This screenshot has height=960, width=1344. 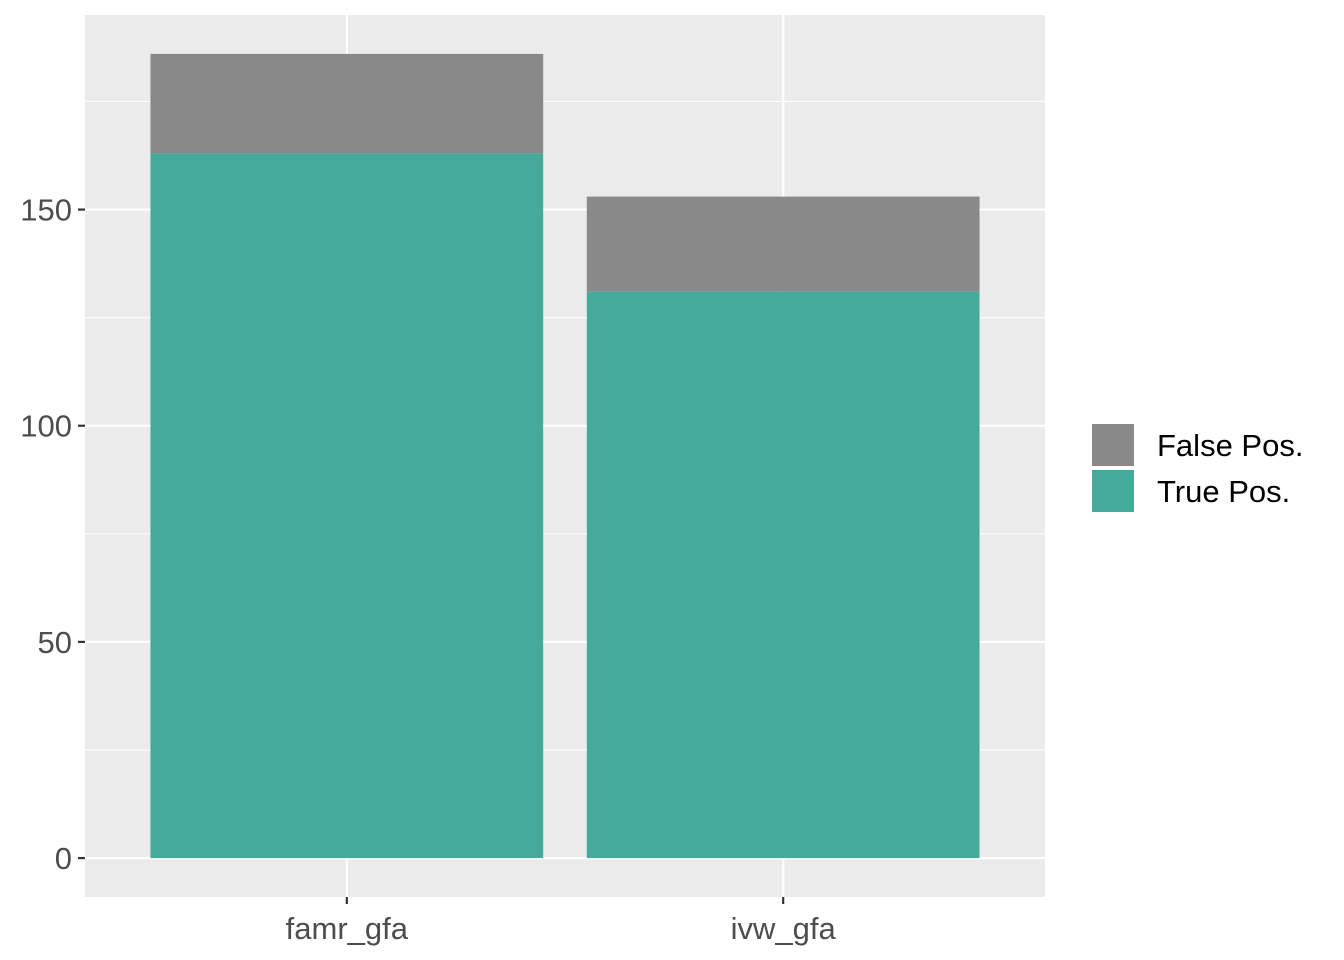 What do you see at coordinates (1113, 491) in the screenshot?
I see `legend-key-true-pos` at bounding box center [1113, 491].